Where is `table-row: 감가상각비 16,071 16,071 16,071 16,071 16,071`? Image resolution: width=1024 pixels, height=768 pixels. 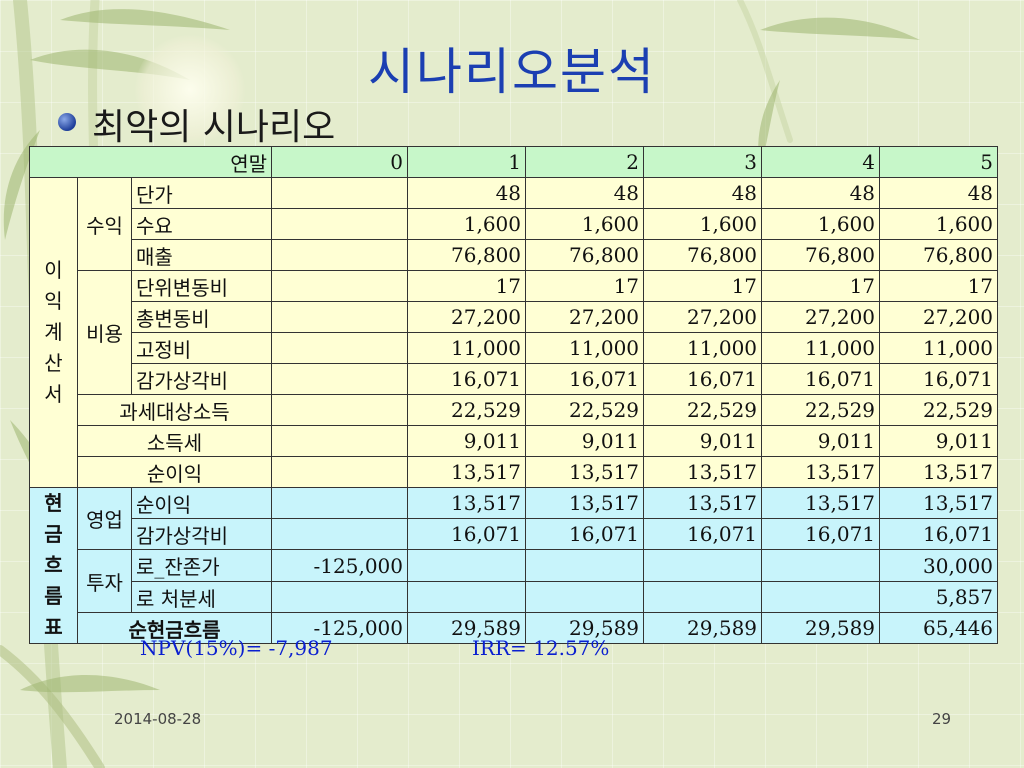 table-row: 감가상각비 16,071 16,071 16,071 16,071 16,071 is located at coordinates (514, 379).